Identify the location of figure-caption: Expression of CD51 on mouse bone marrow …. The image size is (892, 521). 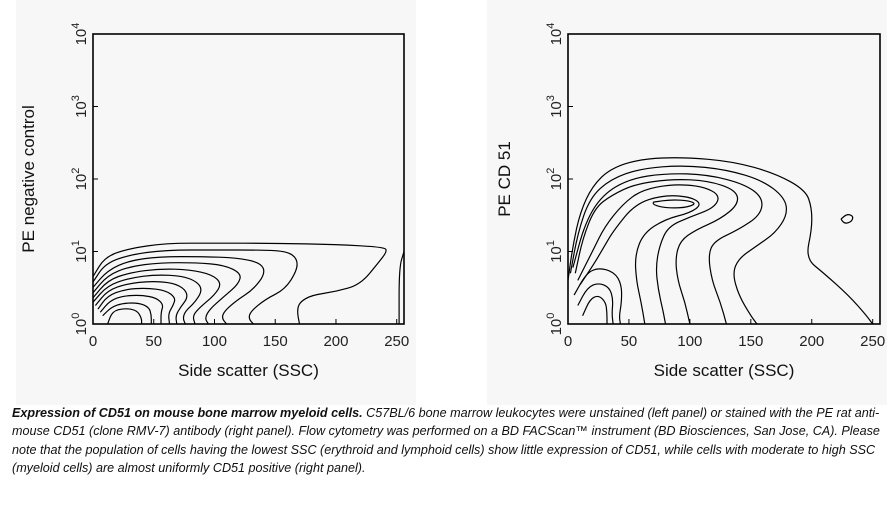
(447, 441).